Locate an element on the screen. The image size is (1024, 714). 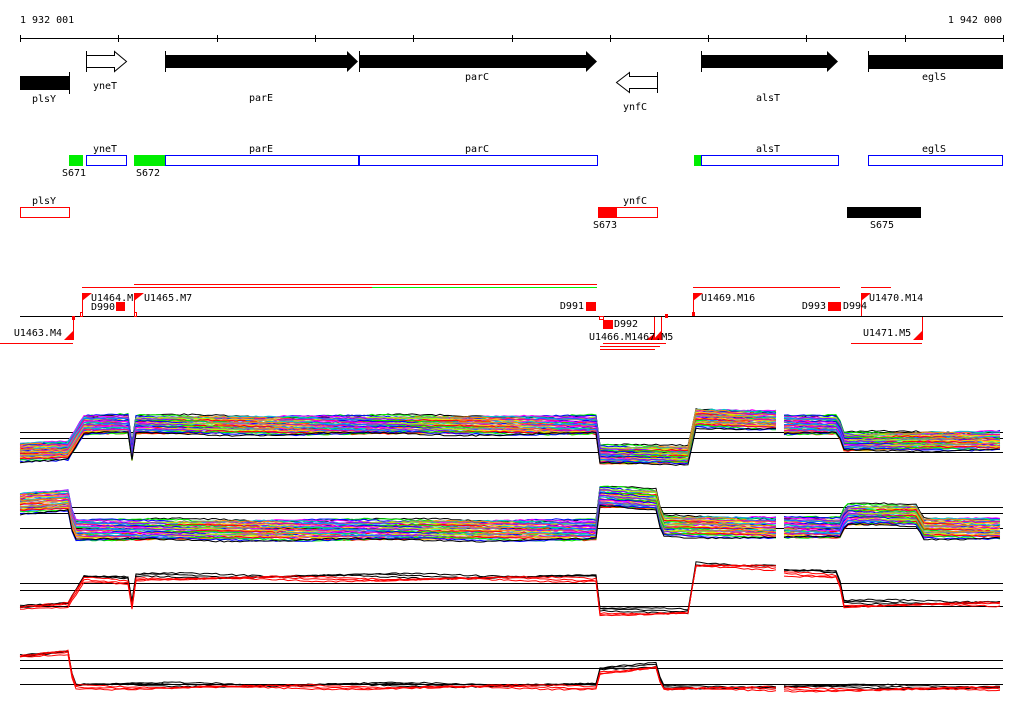
unit-label: U1470.M14 is located at coordinates (896, 298).